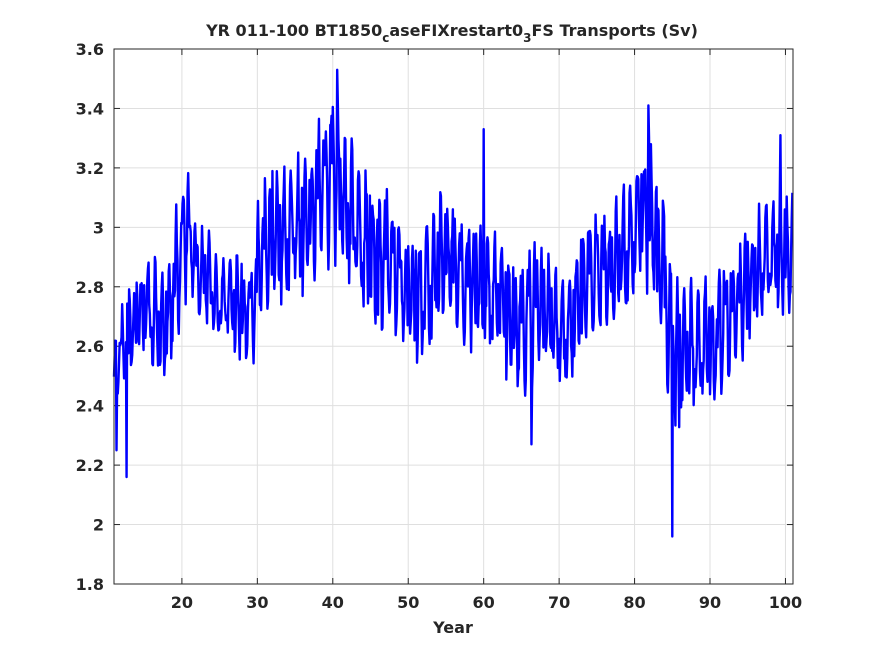 The width and height of the screenshot is (875, 656). What do you see at coordinates (90, 168) in the screenshot?
I see `y-tick-label: 3.2` at bounding box center [90, 168].